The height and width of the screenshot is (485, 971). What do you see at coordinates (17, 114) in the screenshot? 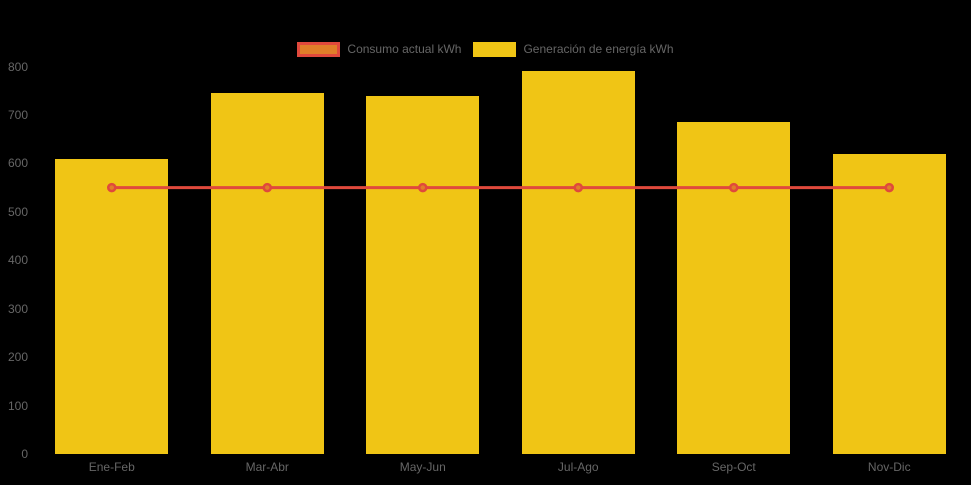
I see `y-axis-tick-label: 700` at bounding box center [17, 114].